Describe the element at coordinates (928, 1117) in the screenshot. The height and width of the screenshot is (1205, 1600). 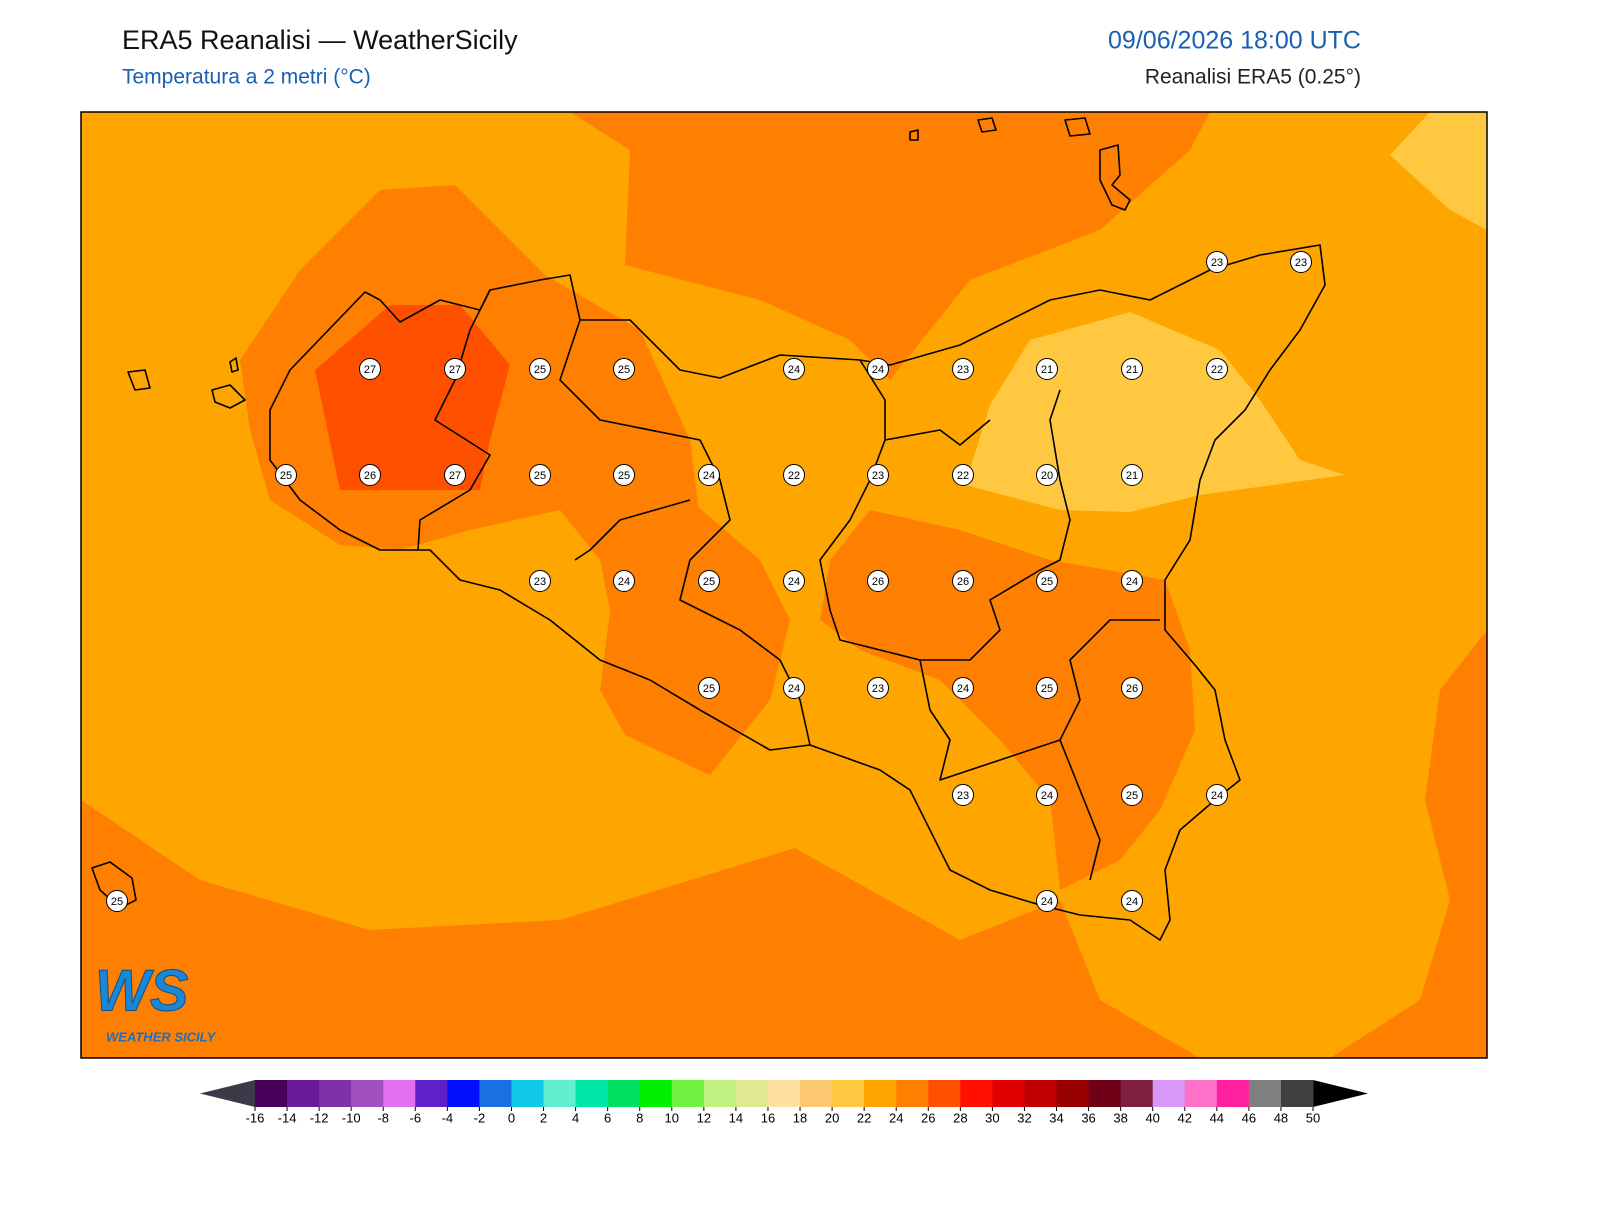
I see `colorbar-tick-label: 26` at that location.